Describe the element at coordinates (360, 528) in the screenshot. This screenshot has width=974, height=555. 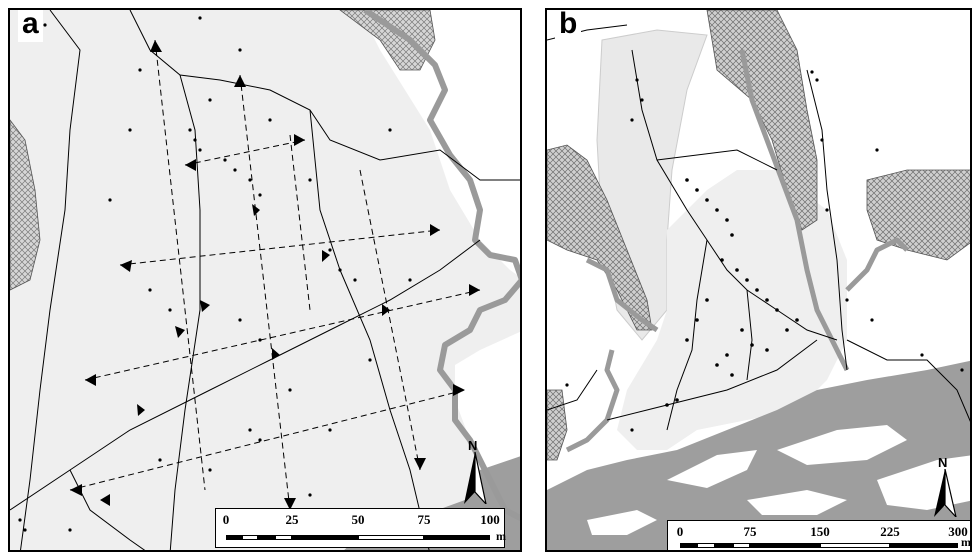
I see `scale-bar-a: 0 25 50 75 100 m` at that location.